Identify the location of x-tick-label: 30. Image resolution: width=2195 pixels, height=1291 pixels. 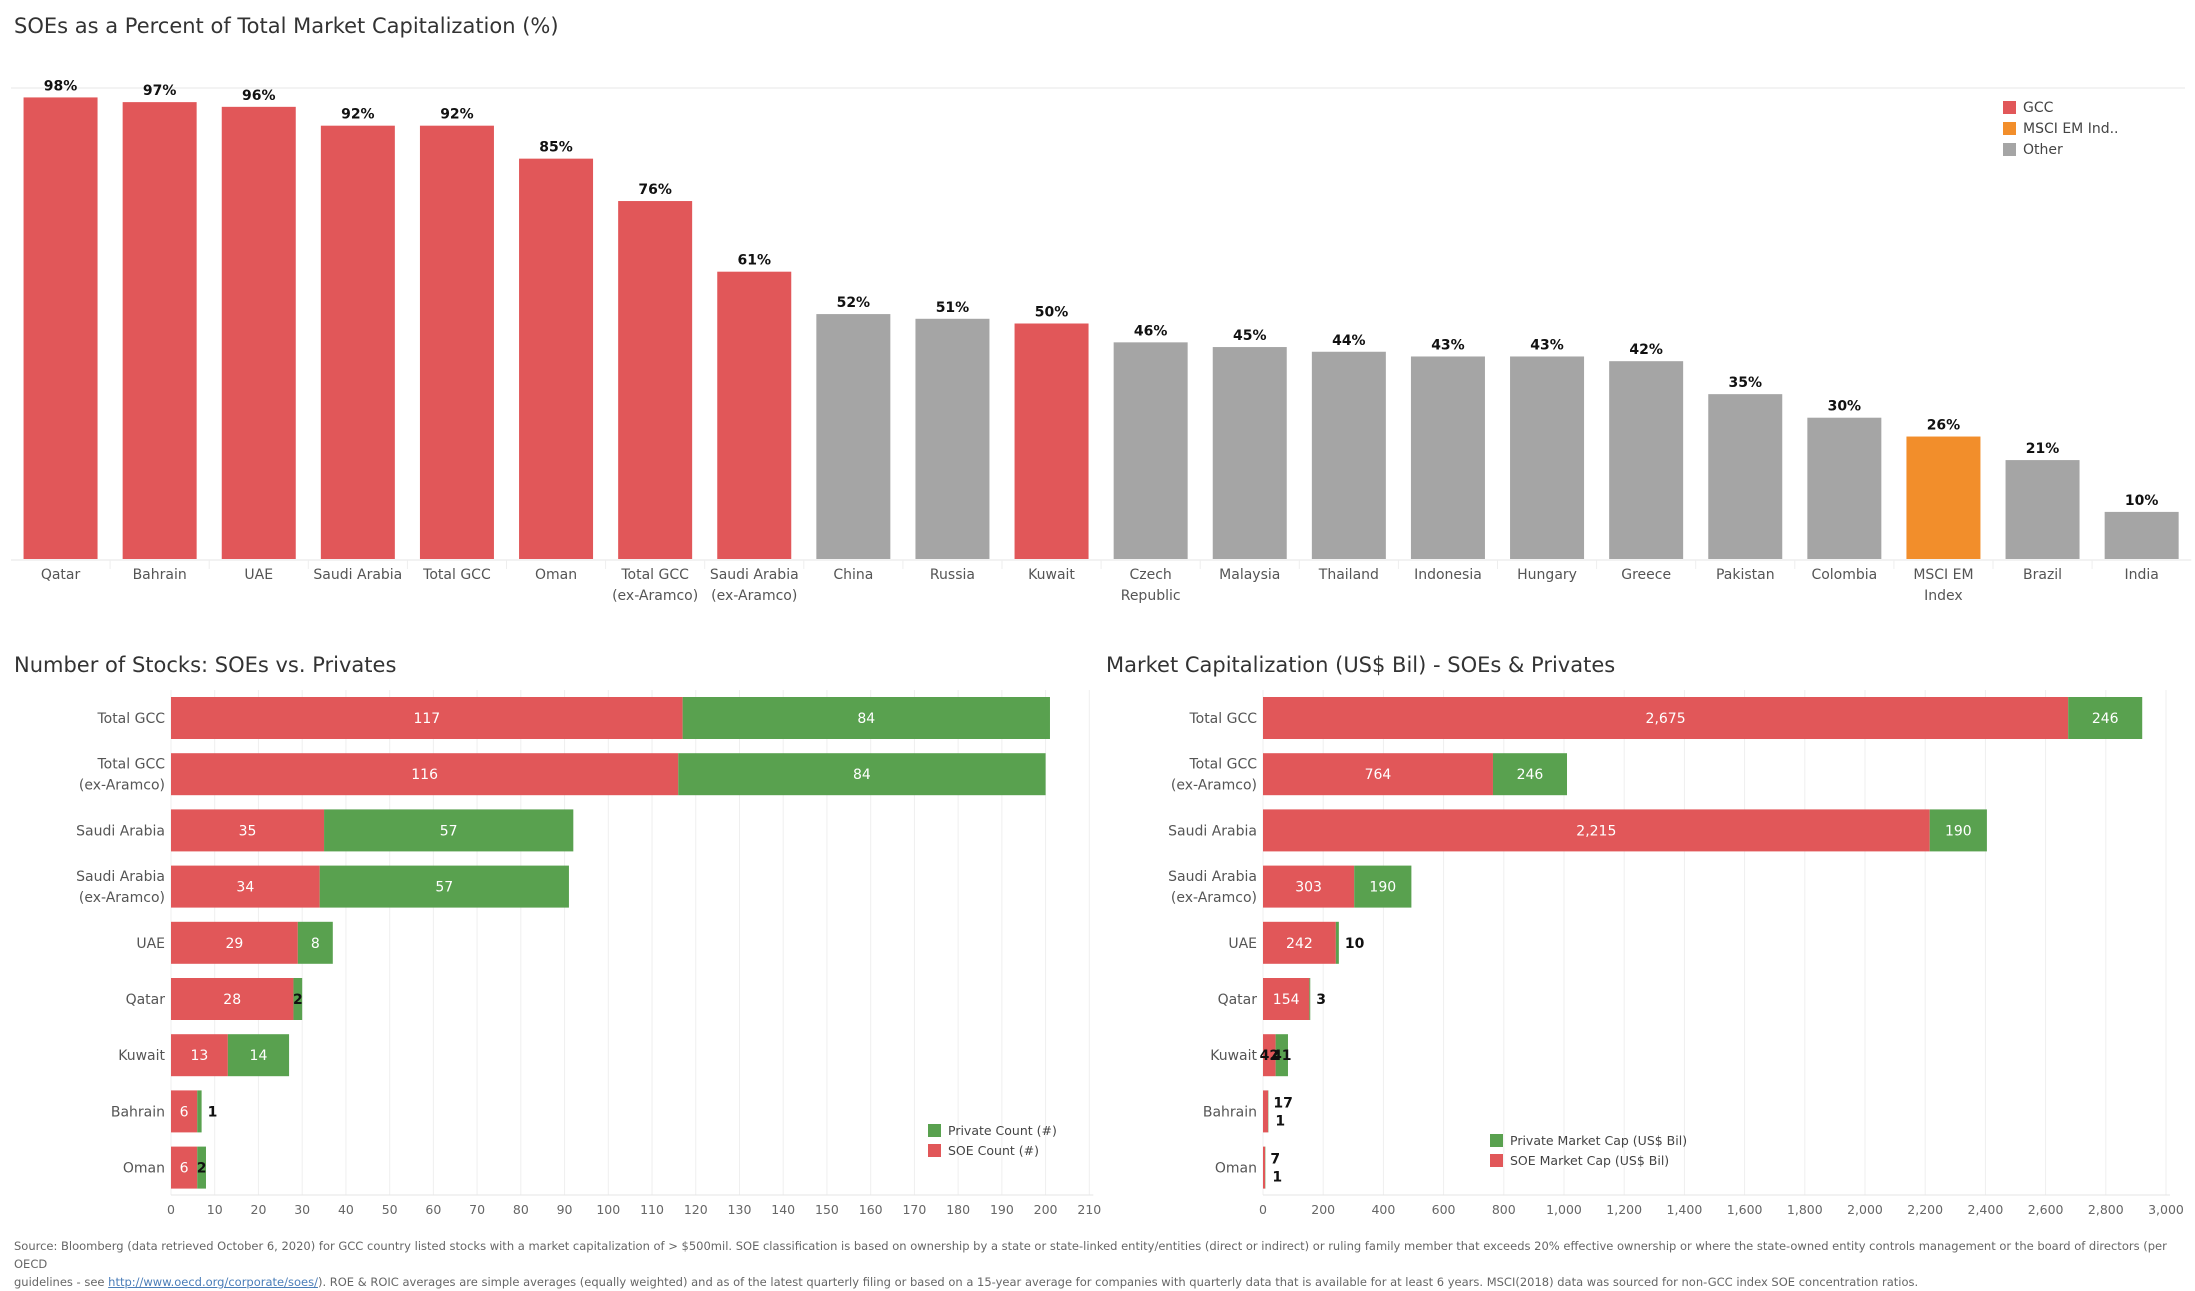
(302, 1209).